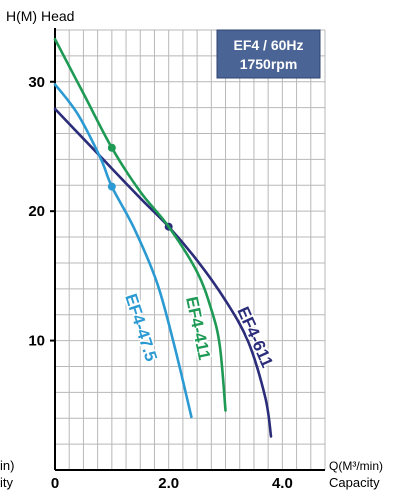 This screenshot has height=491, width=397. I want to click on x-axis-label-left-2: ity, so click(7, 482).